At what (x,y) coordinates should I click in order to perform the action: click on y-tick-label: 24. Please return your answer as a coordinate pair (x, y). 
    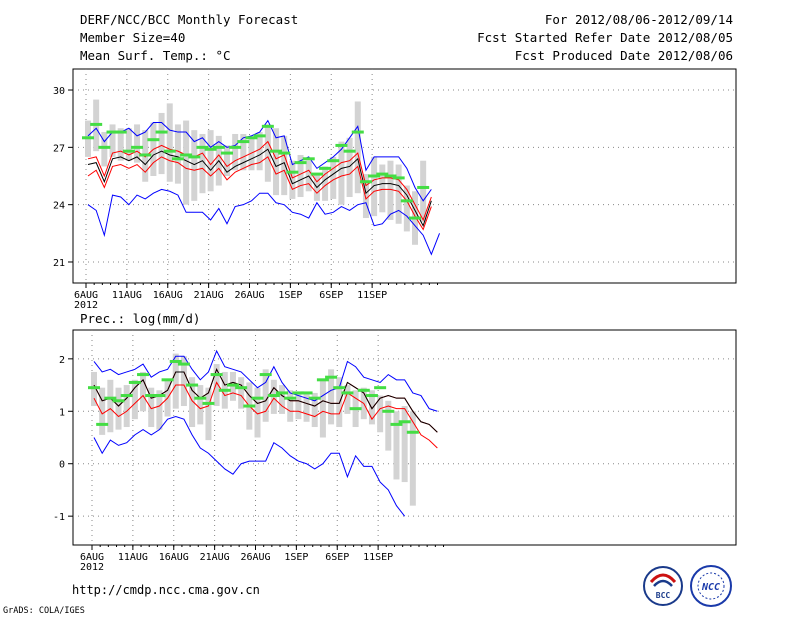
    Looking at the image, I should click on (59, 206).